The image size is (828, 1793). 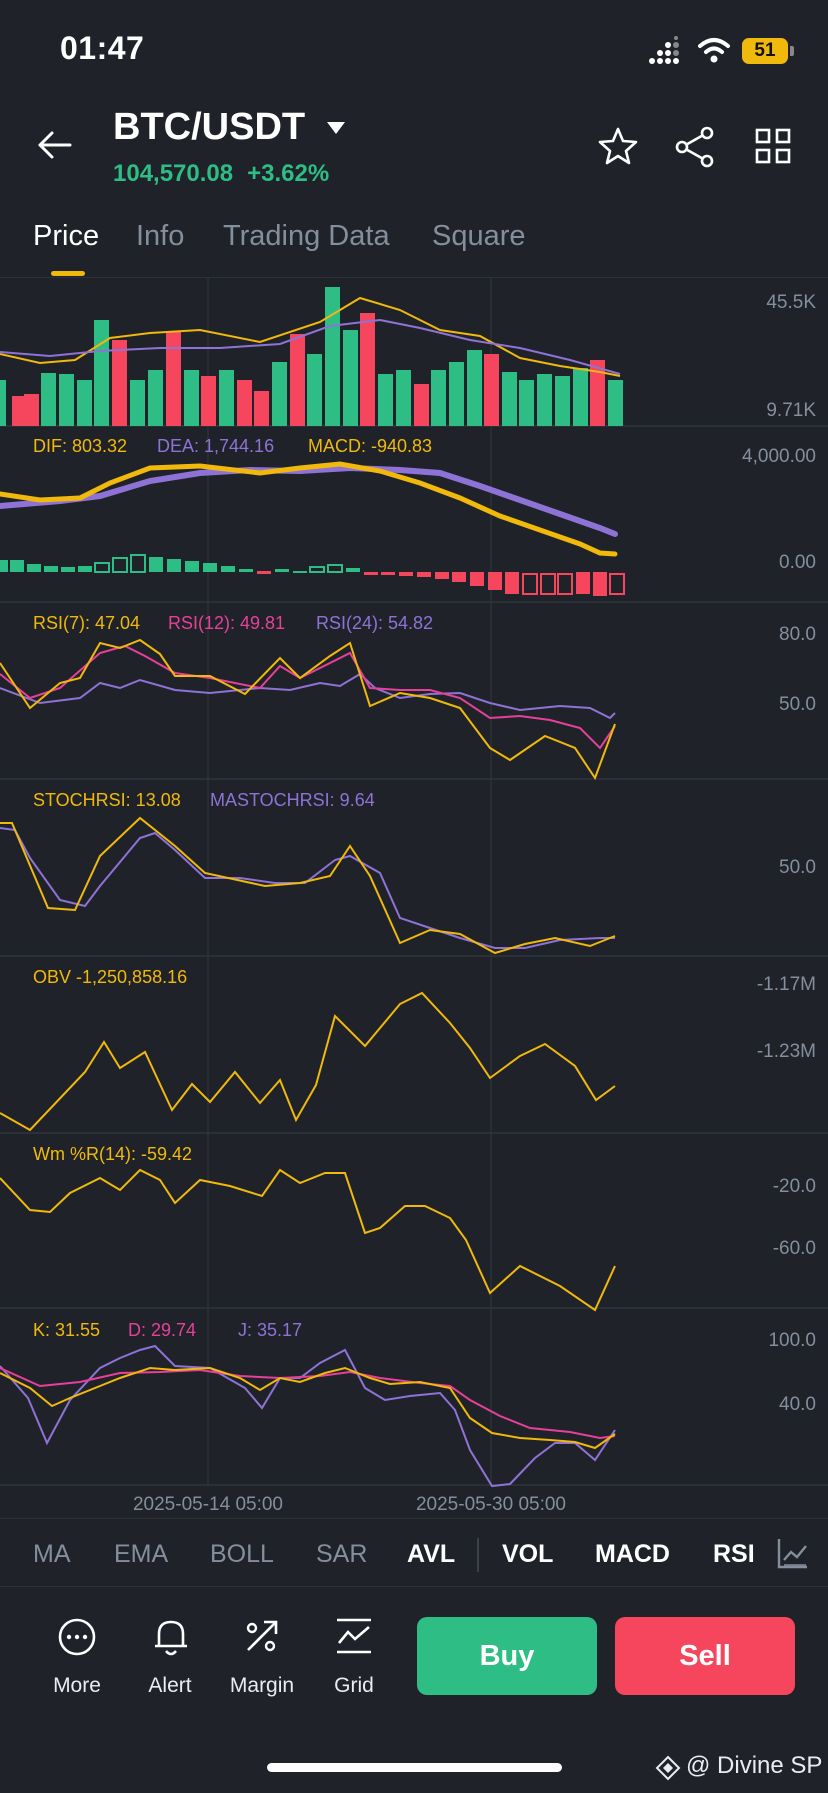 I want to click on indicator-bottom-divider, so click(x=414, y=1586).